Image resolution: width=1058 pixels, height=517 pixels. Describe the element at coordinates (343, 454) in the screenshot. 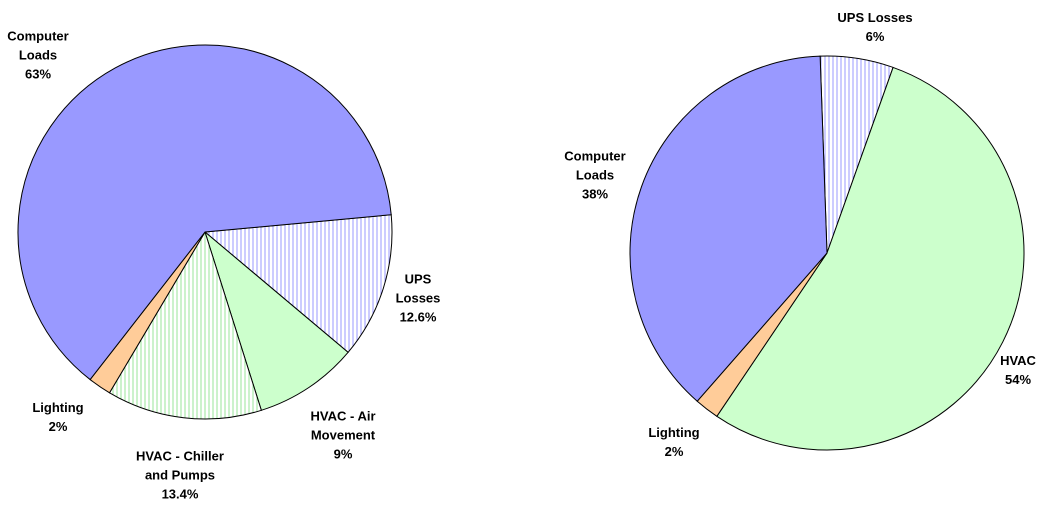

I see `slice-value: 9%` at that location.